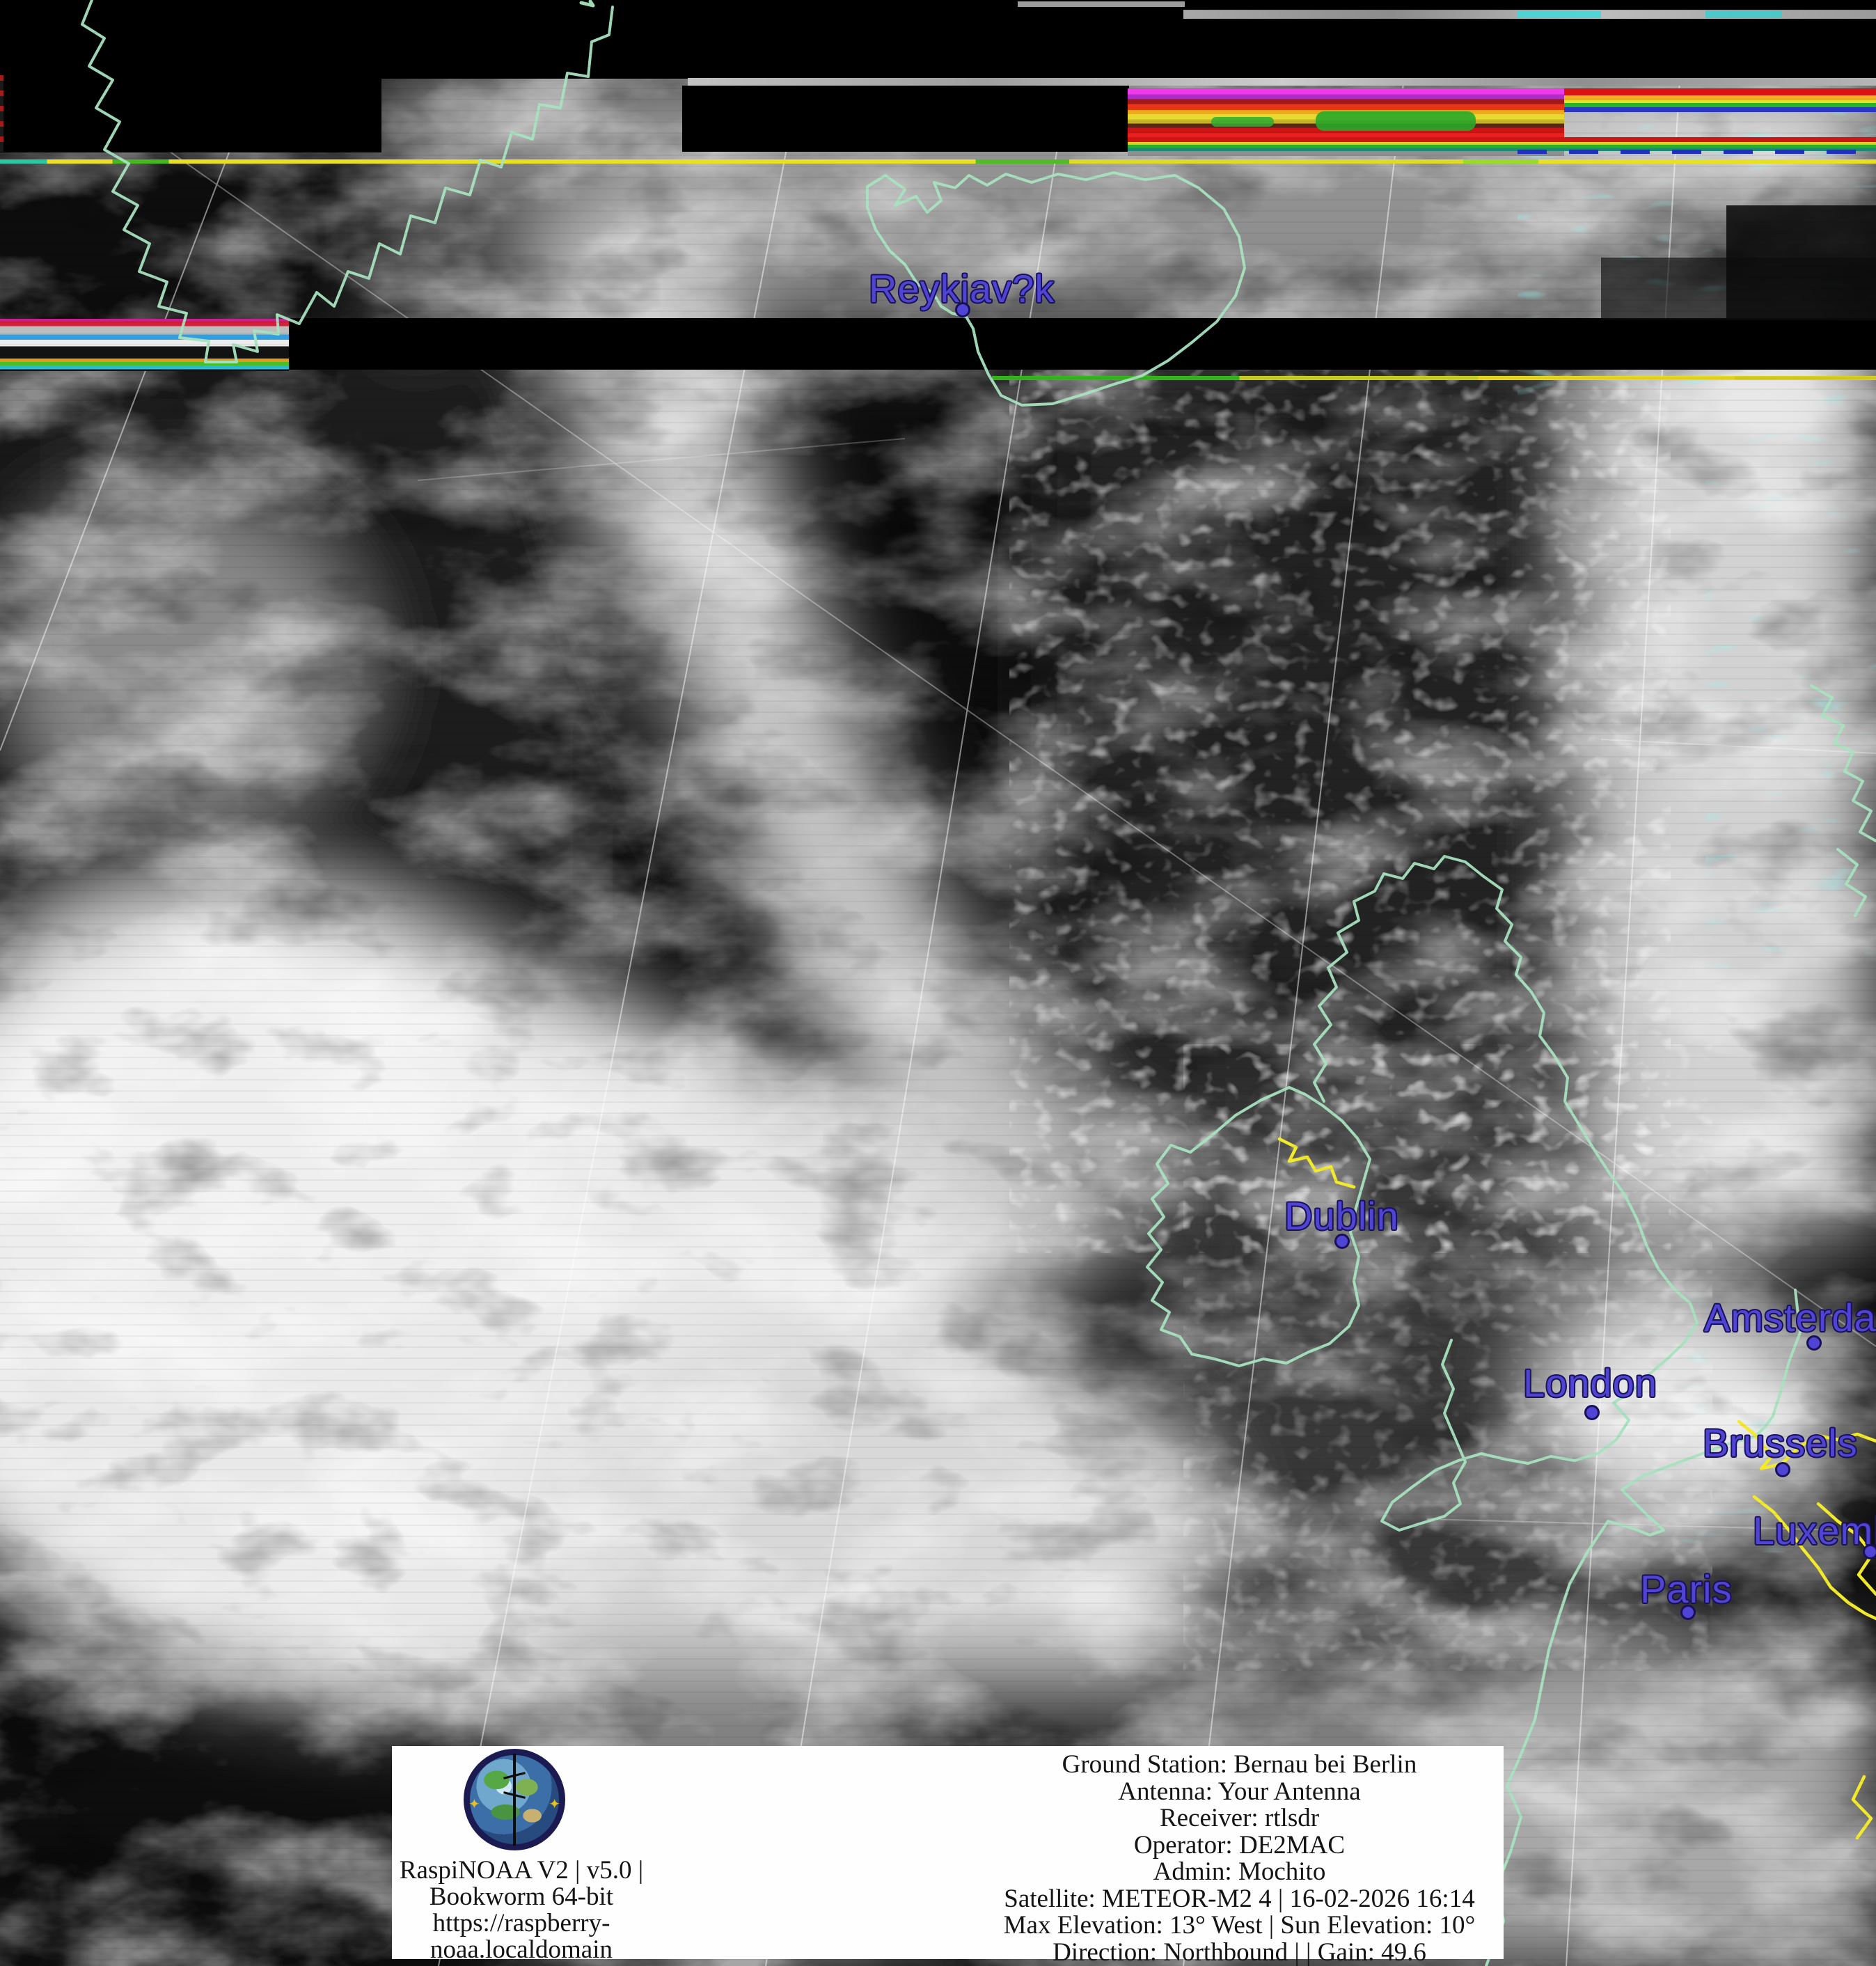 The height and width of the screenshot is (1966, 1876). Describe the element at coordinates (1, 114) in the screenshot. I see `edge-noise-pixels` at that location.